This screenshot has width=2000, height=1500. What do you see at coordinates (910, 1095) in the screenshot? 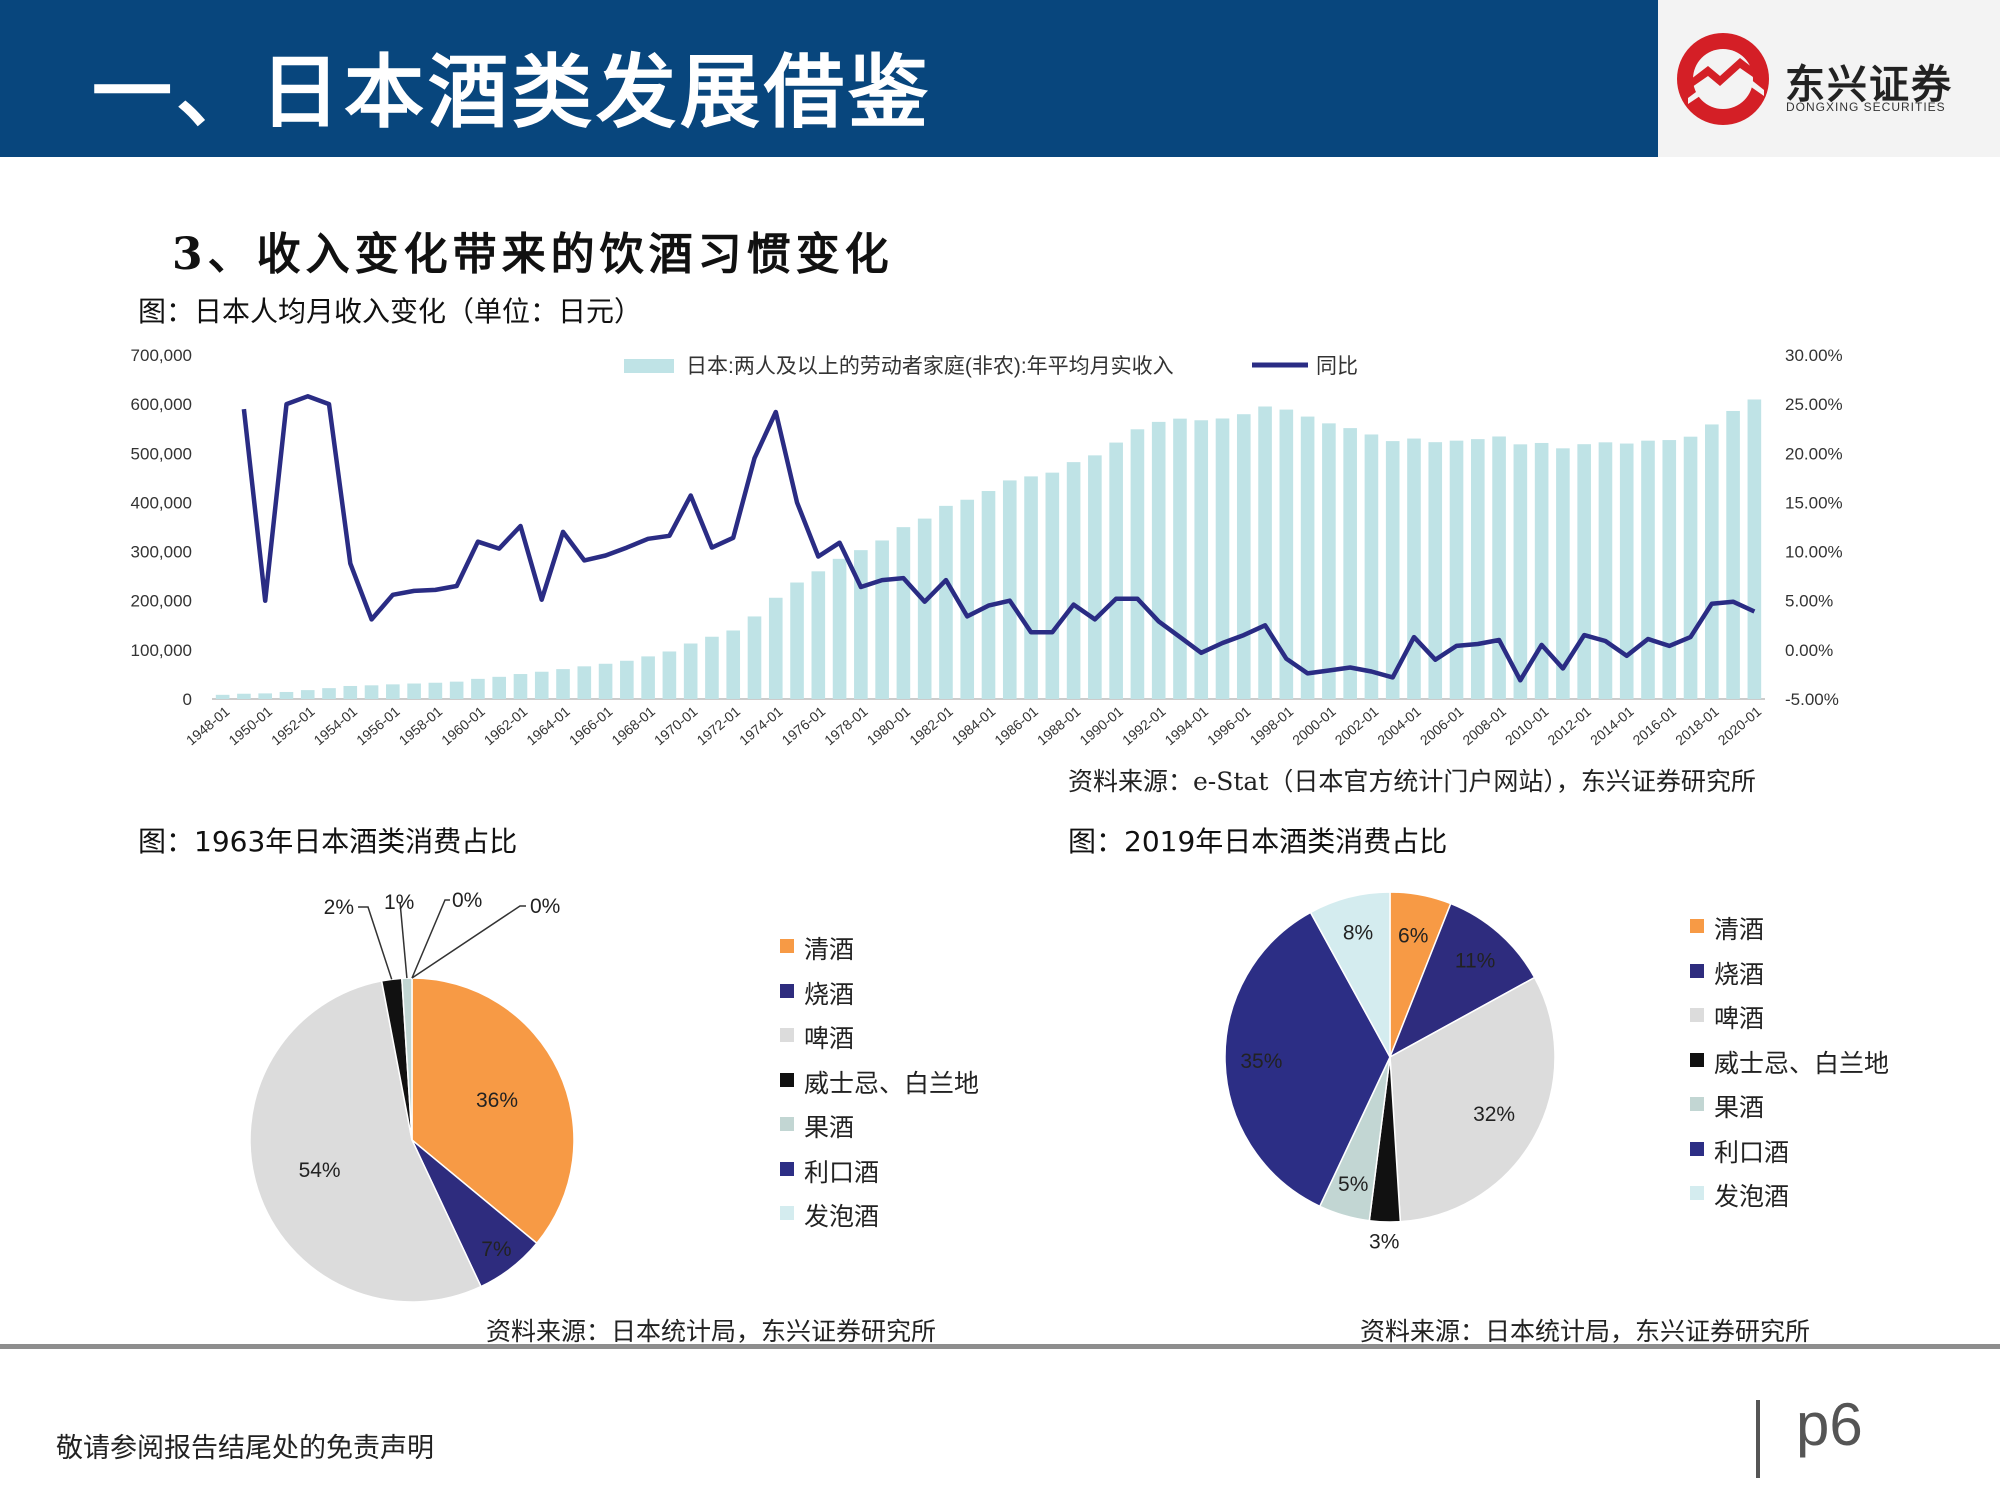
I see `pie1963-legend: 清酒 烧酒 啤酒 威士忌、白兰地 果酒 利口酒 发泡酒` at bounding box center [910, 1095].